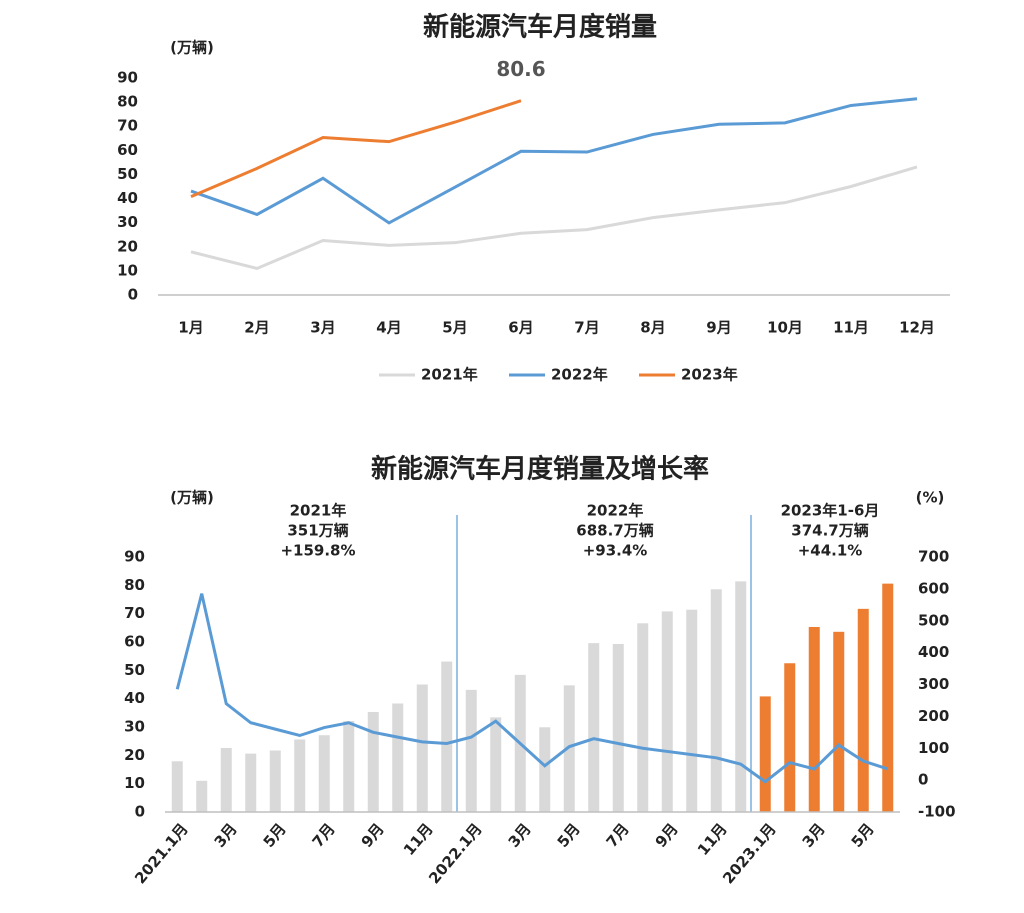 This screenshot has height=913, width=1024. I want to click on annotation: 2021年, so click(318, 511).